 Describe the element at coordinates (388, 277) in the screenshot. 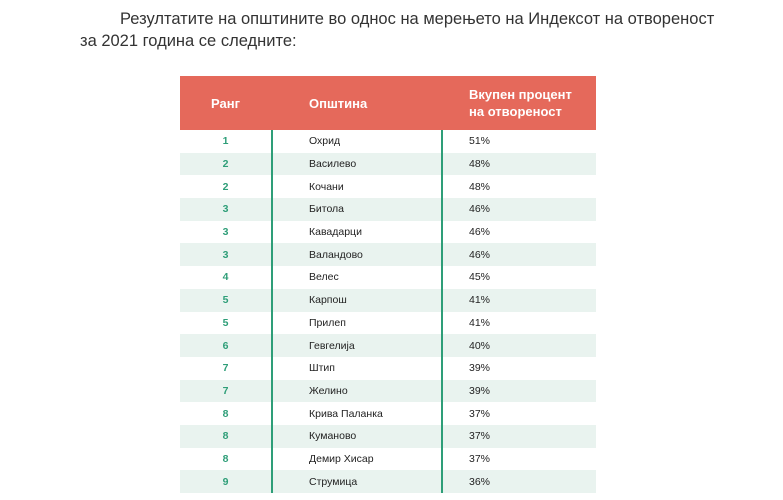

I see `table-row: 4 Велес 45%` at that location.